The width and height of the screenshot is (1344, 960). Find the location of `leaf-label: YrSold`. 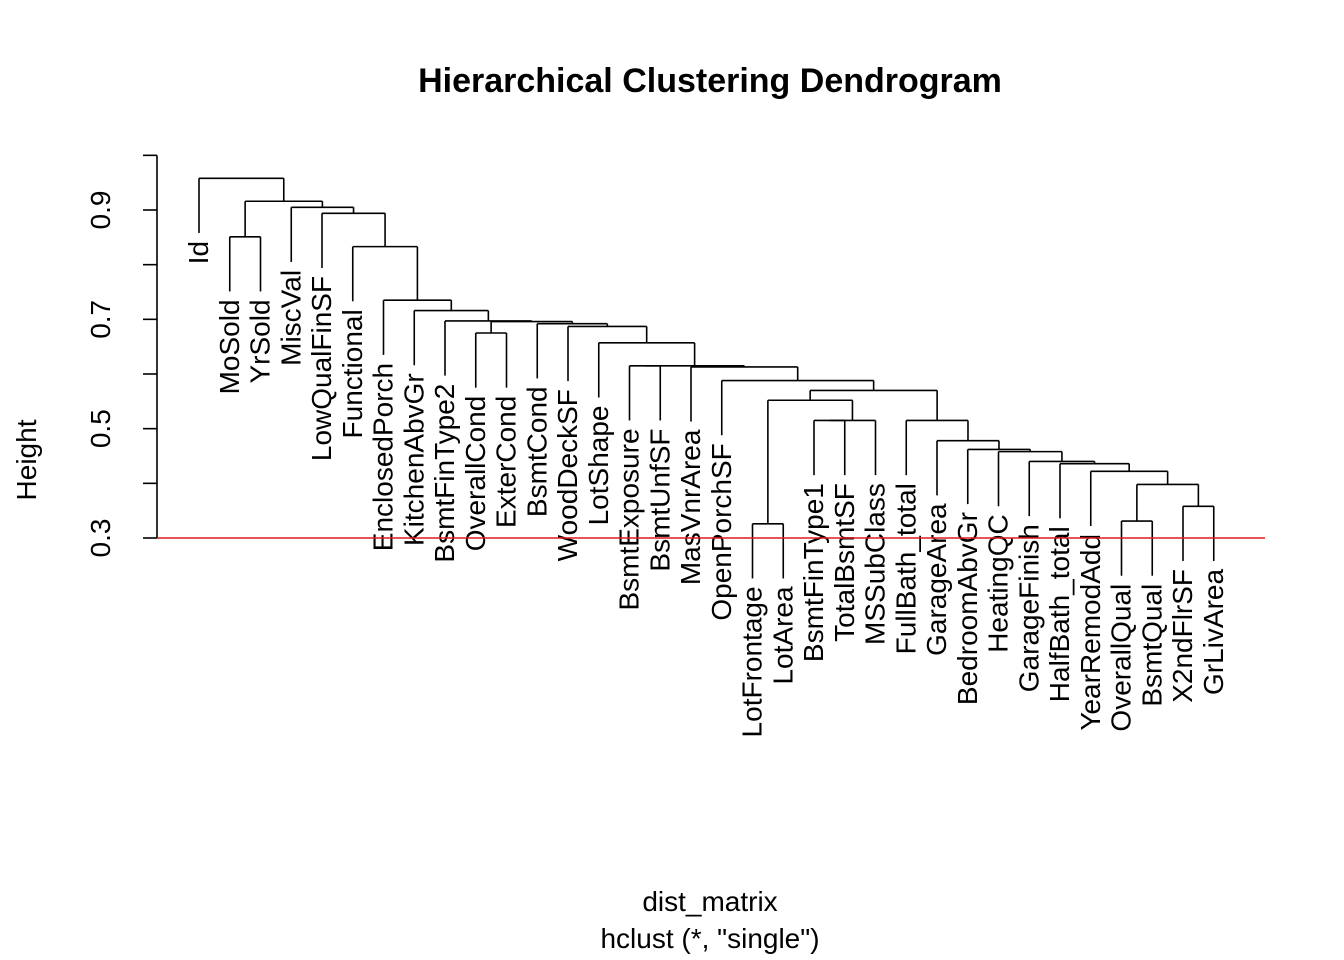

leaf-label: YrSold is located at coordinates (260, 341).